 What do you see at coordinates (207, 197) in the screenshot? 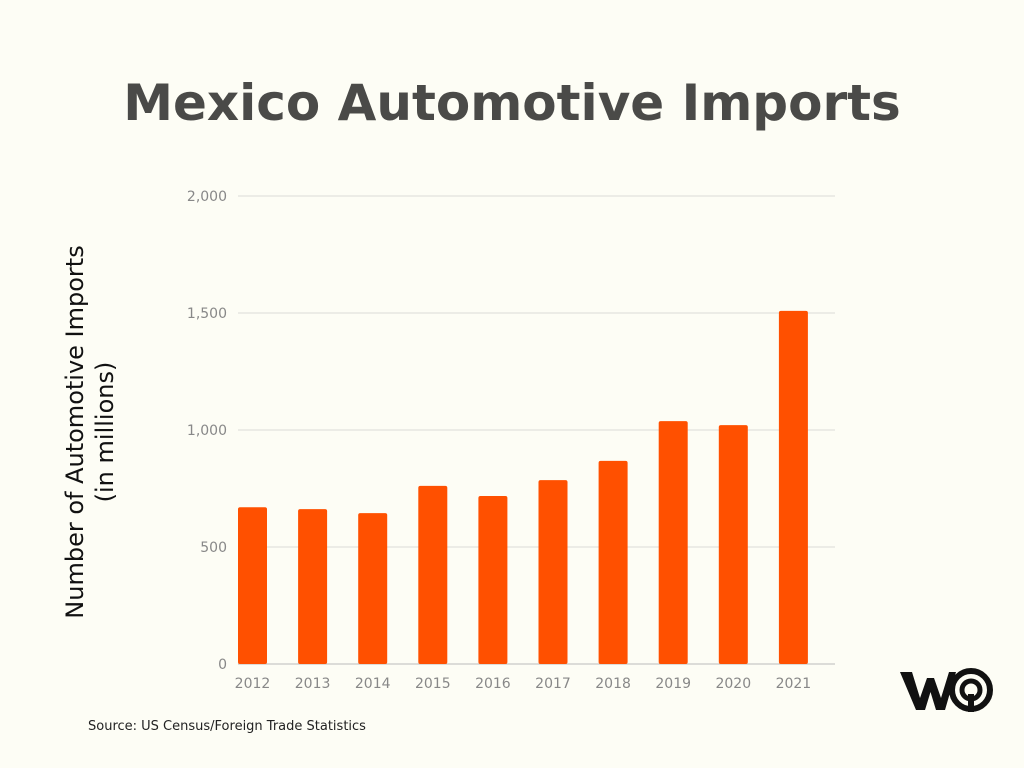
I see `y-tick-label: 2,000` at bounding box center [207, 197].